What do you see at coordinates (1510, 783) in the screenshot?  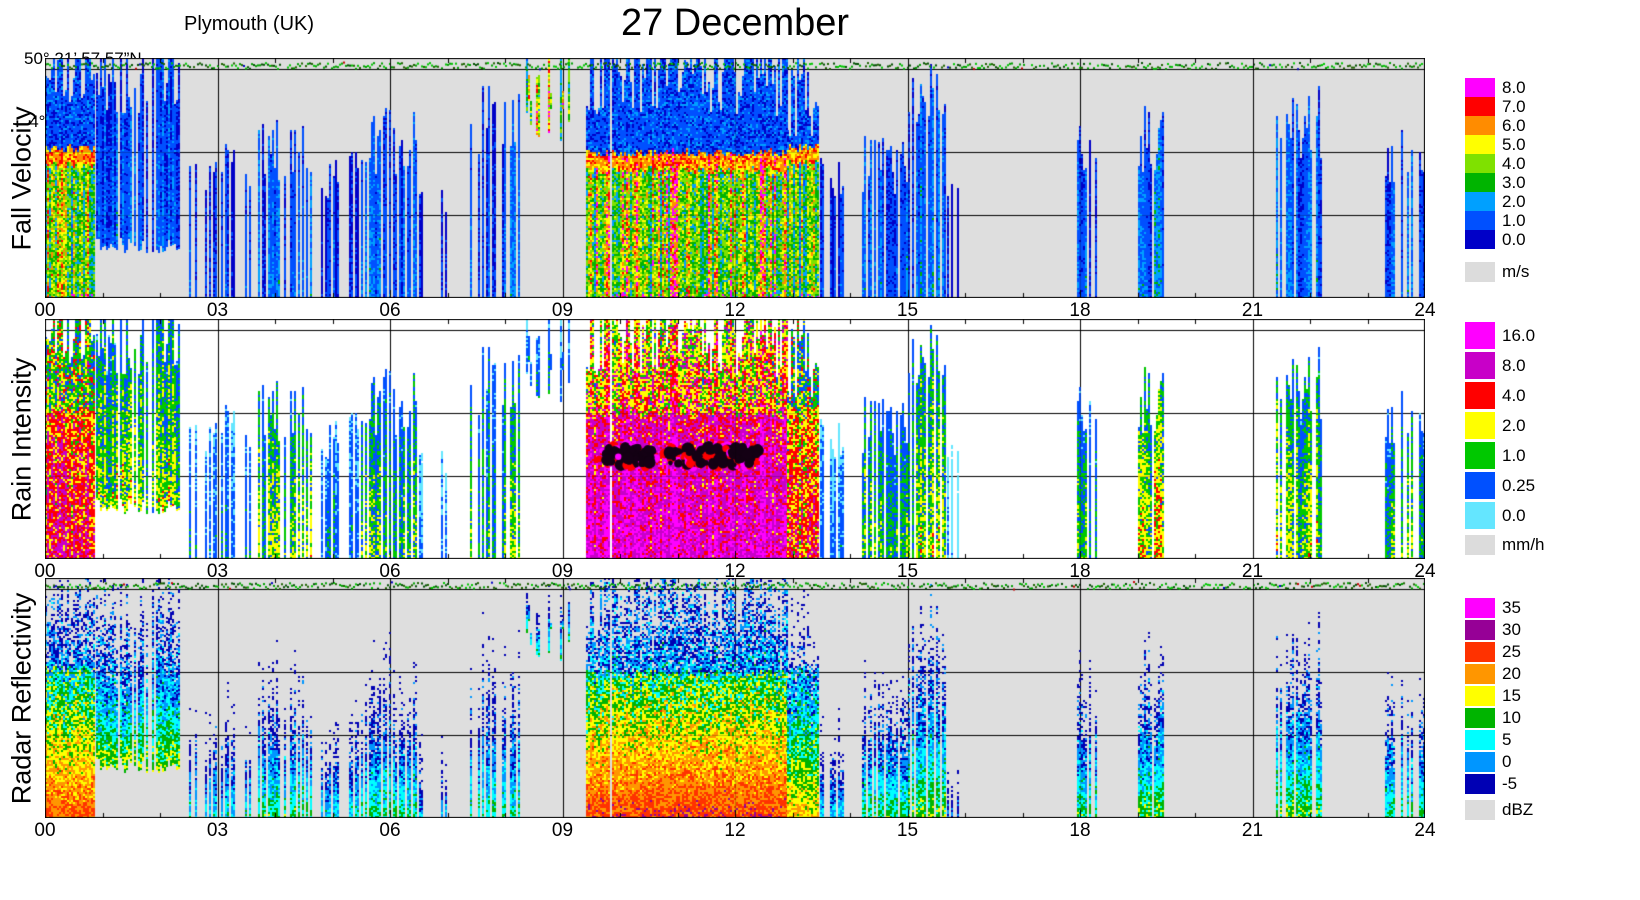 I see `colorbar-value-label: -5` at bounding box center [1510, 783].